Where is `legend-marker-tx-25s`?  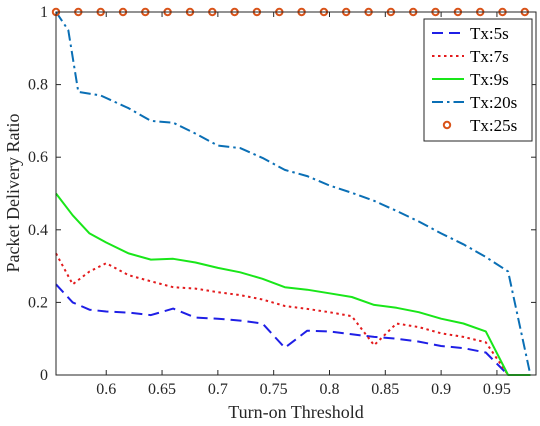 legend-marker-tx-25s is located at coordinates (447, 125).